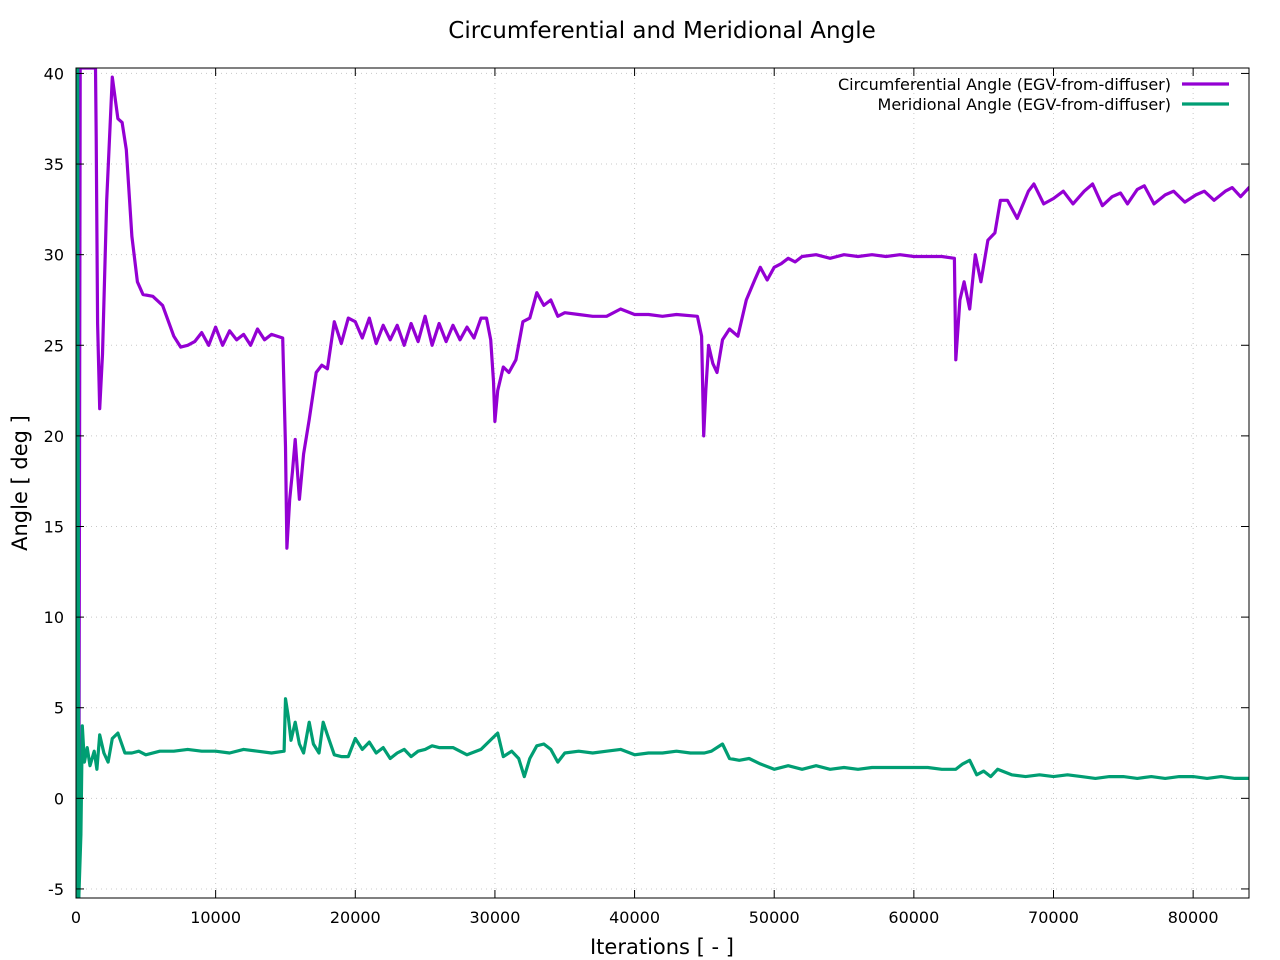 This screenshot has height=960, width=1280. I want to click on y-tick-label: 5, so click(59, 708).